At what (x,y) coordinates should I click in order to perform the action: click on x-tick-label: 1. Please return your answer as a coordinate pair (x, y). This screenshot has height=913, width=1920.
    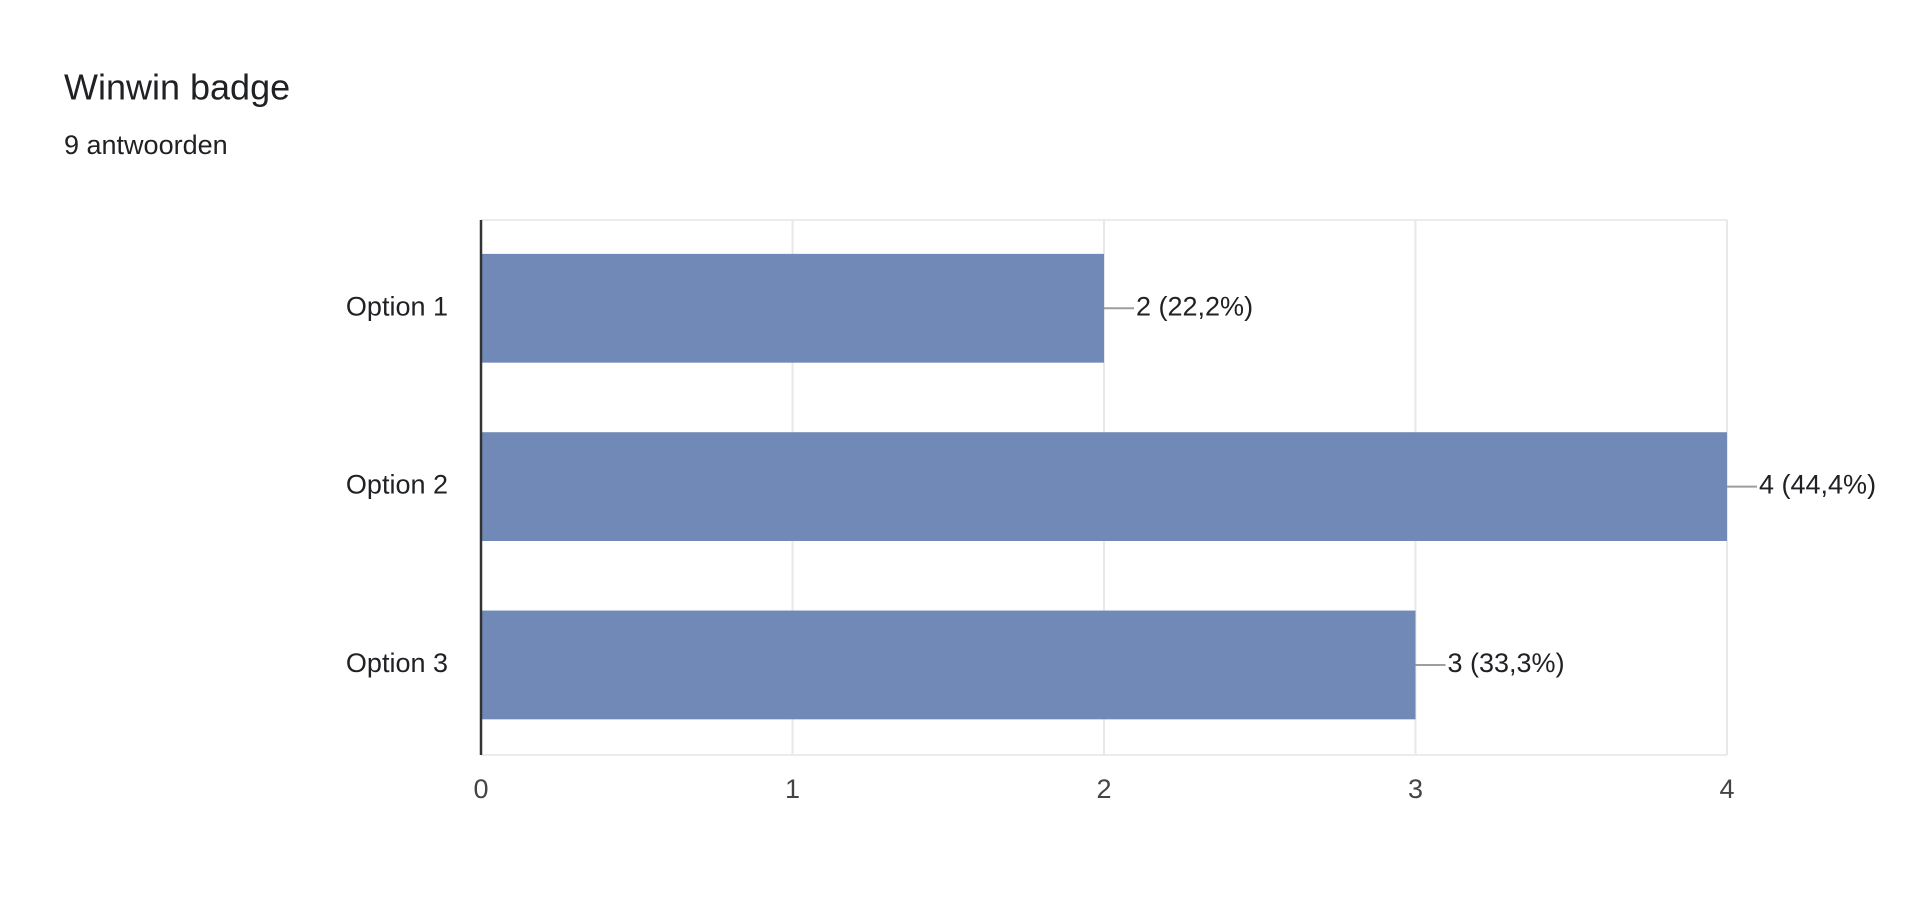
    Looking at the image, I should click on (792, 789).